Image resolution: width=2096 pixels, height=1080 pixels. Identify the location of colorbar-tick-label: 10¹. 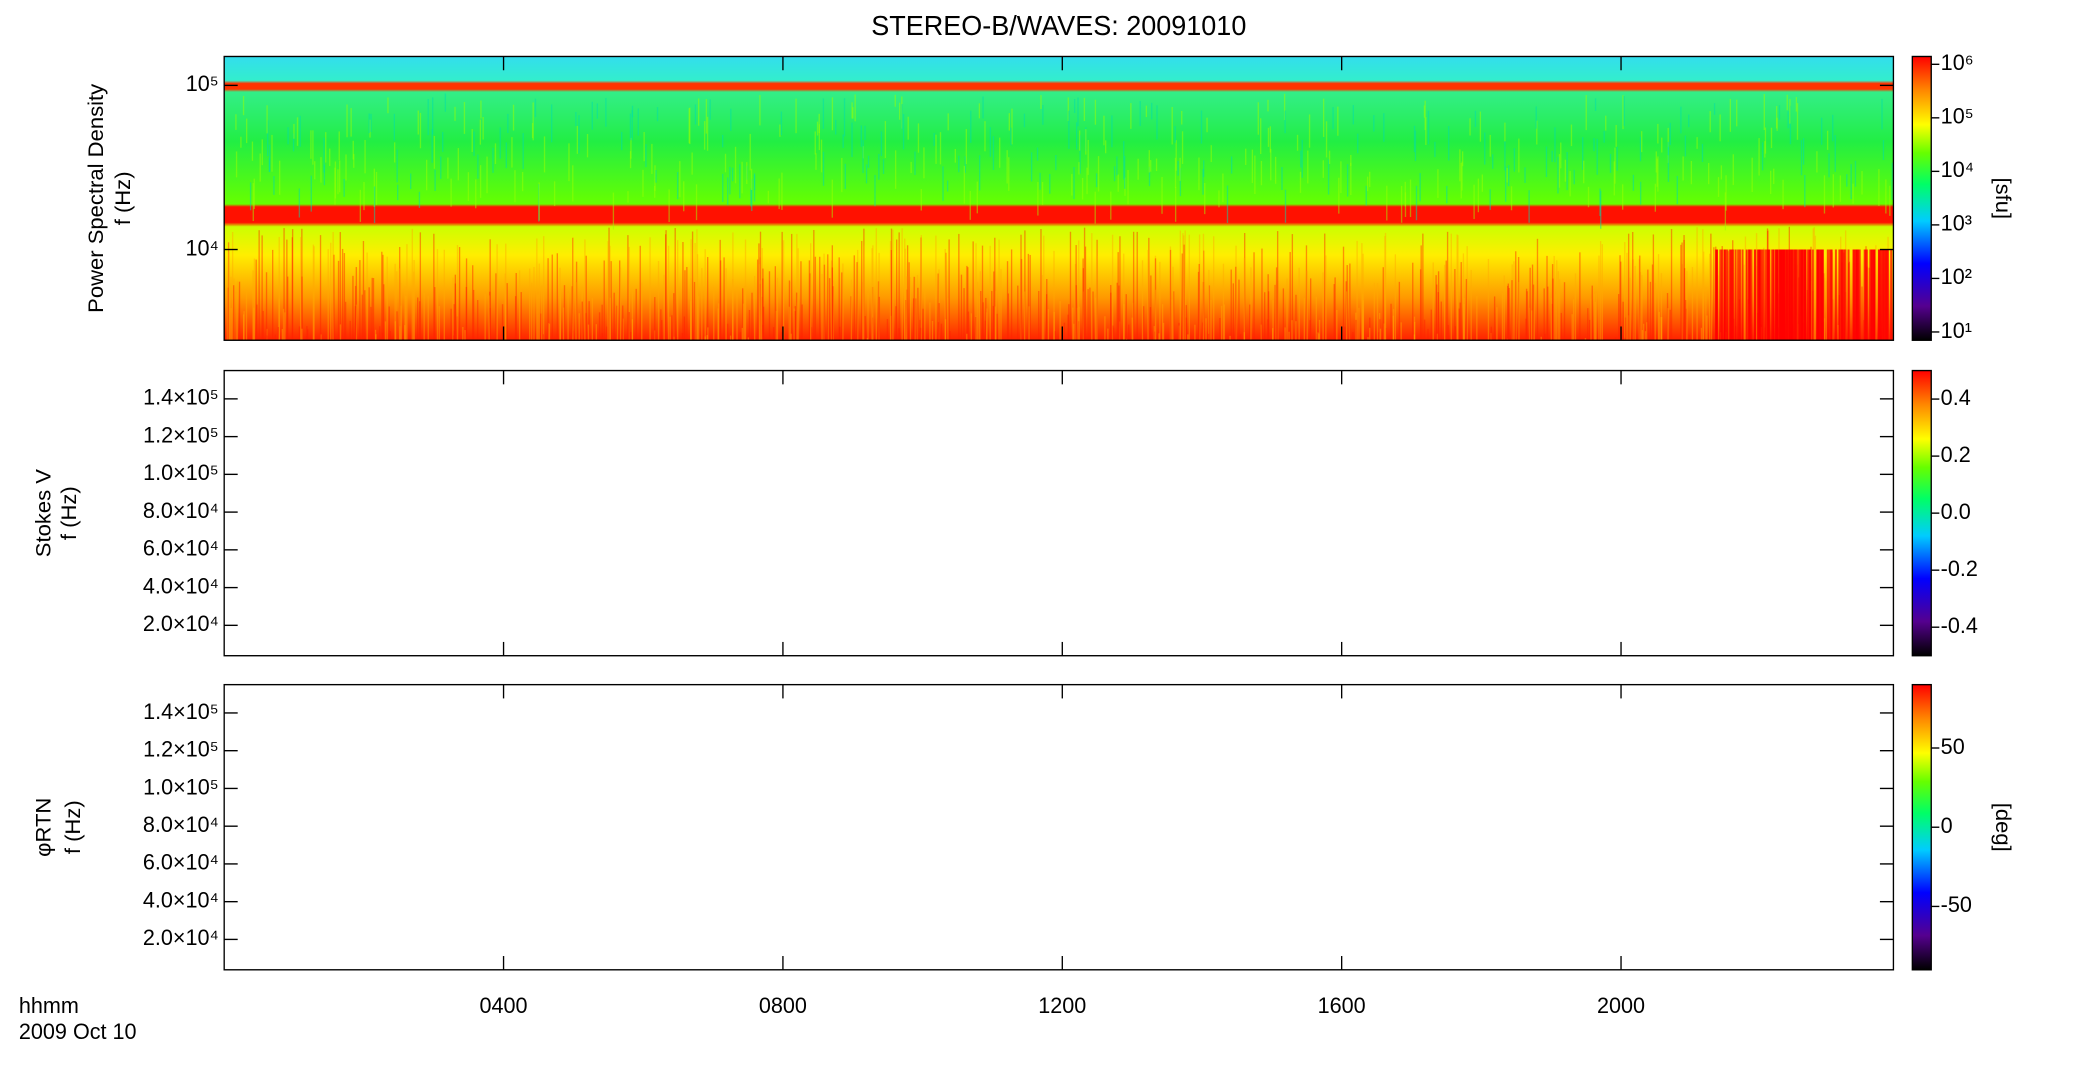
(1956, 330).